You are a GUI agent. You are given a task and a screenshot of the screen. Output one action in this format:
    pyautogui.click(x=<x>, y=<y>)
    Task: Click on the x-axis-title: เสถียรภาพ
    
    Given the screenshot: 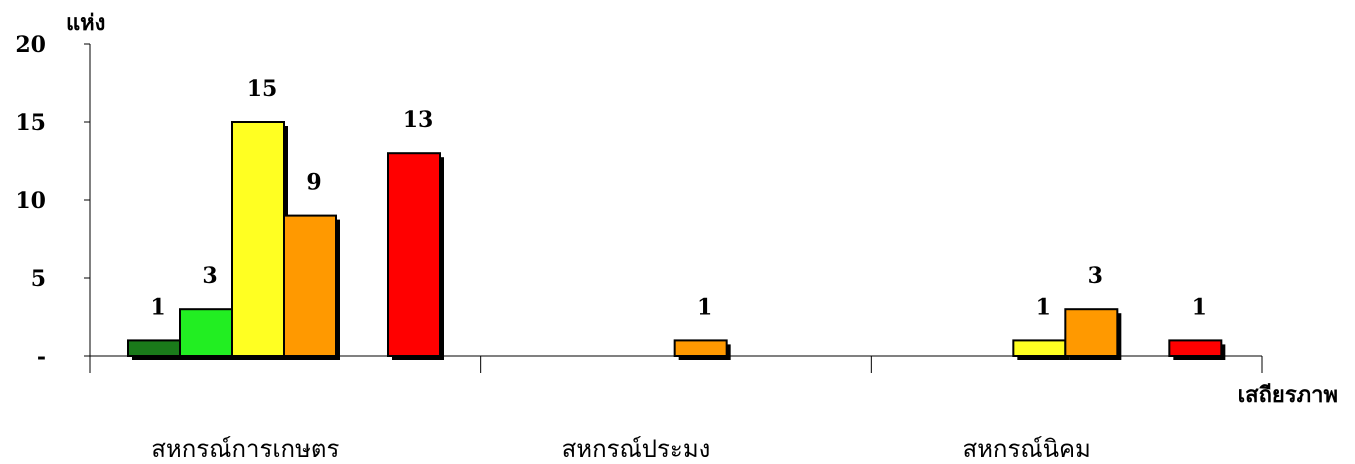 What is the action you would take?
    pyautogui.click(x=1288, y=395)
    